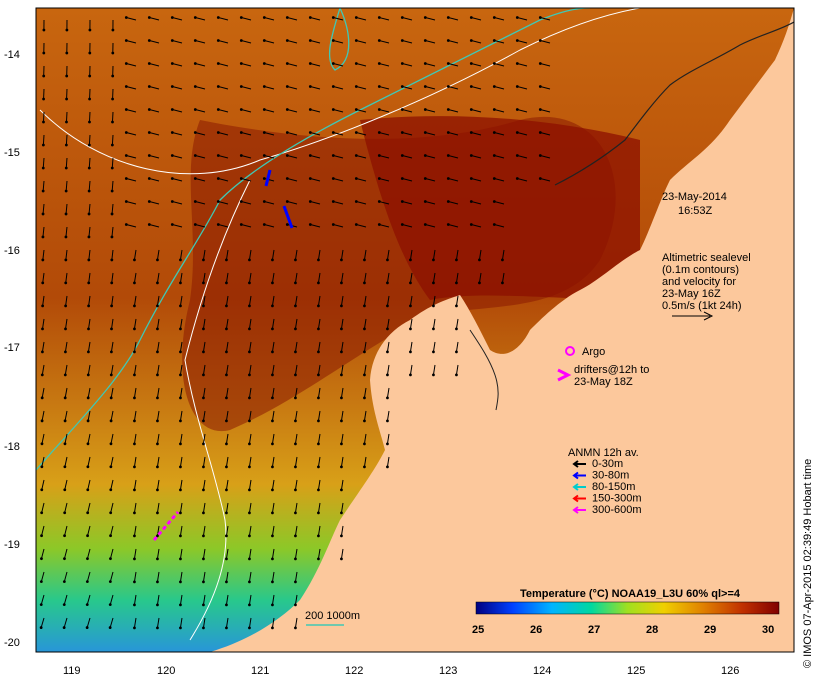  What do you see at coordinates (768, 630) in the screenshot?
I see `colorbar-tick: 30` at bounding box center [768, 630].